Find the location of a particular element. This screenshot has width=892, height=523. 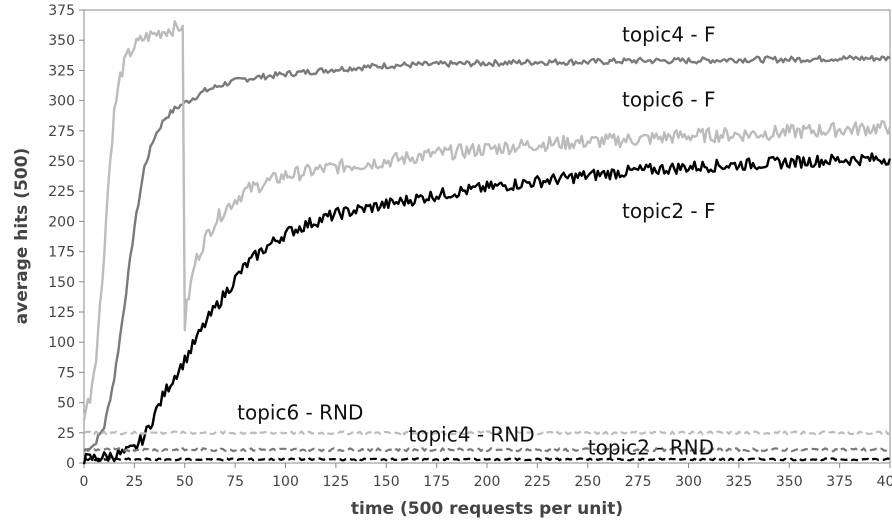

y-tick-label: 75 is located at coordinates (66, 373).